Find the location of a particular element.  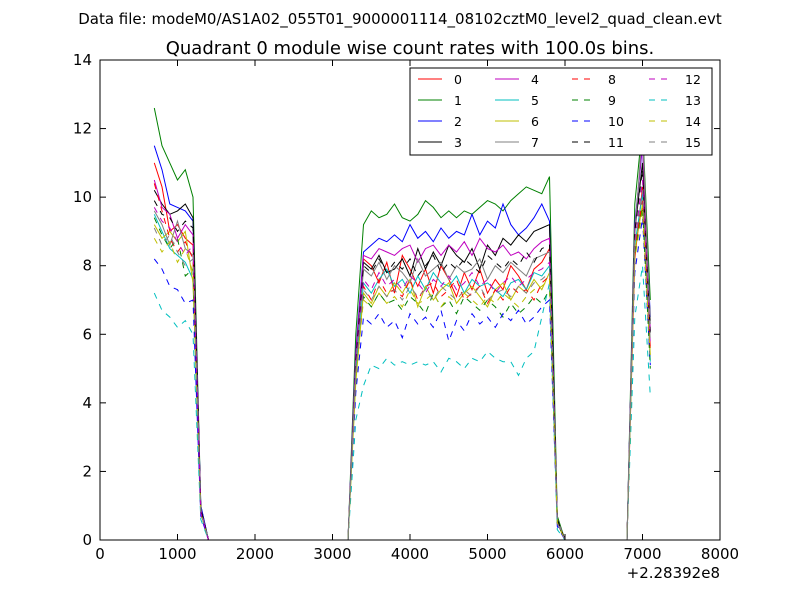

legend-label: 14 is located at coordinates (693, 121).